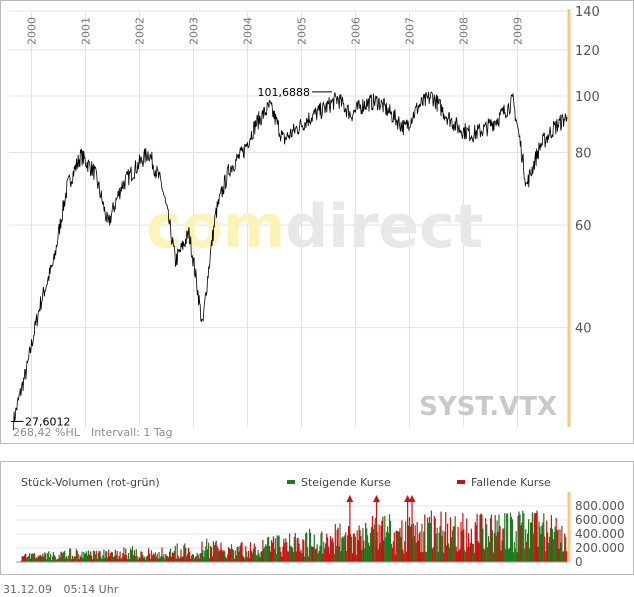 Image resolution: width=634 pixels, height=597 pixels. What do you see at coordinates (488, 407) in the screenshot?
I see `symbol-label: SYST.VTX` at bounding box center [488, 407].